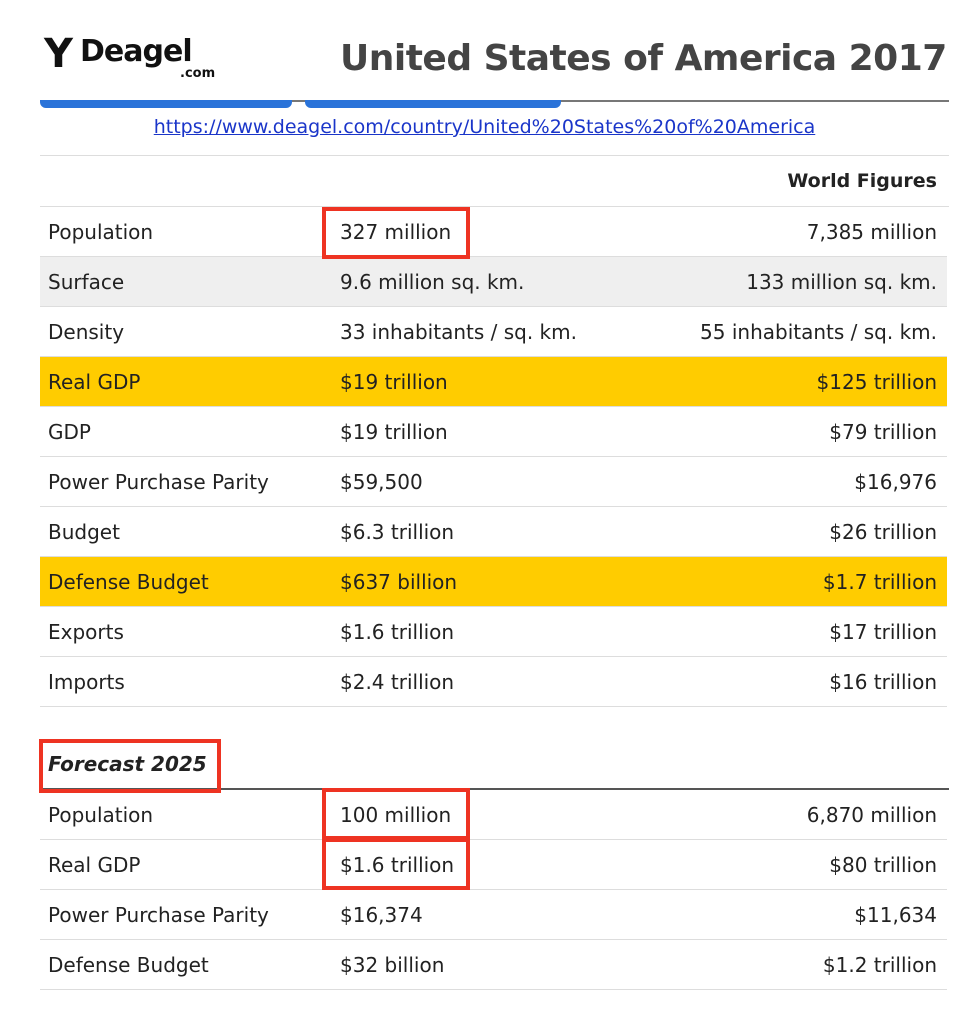 Image resolution: width=969 pixels, height=1024 pixels. I want to click on table-row: GDP $19 trillion $79 trillion, so click(493, 432).